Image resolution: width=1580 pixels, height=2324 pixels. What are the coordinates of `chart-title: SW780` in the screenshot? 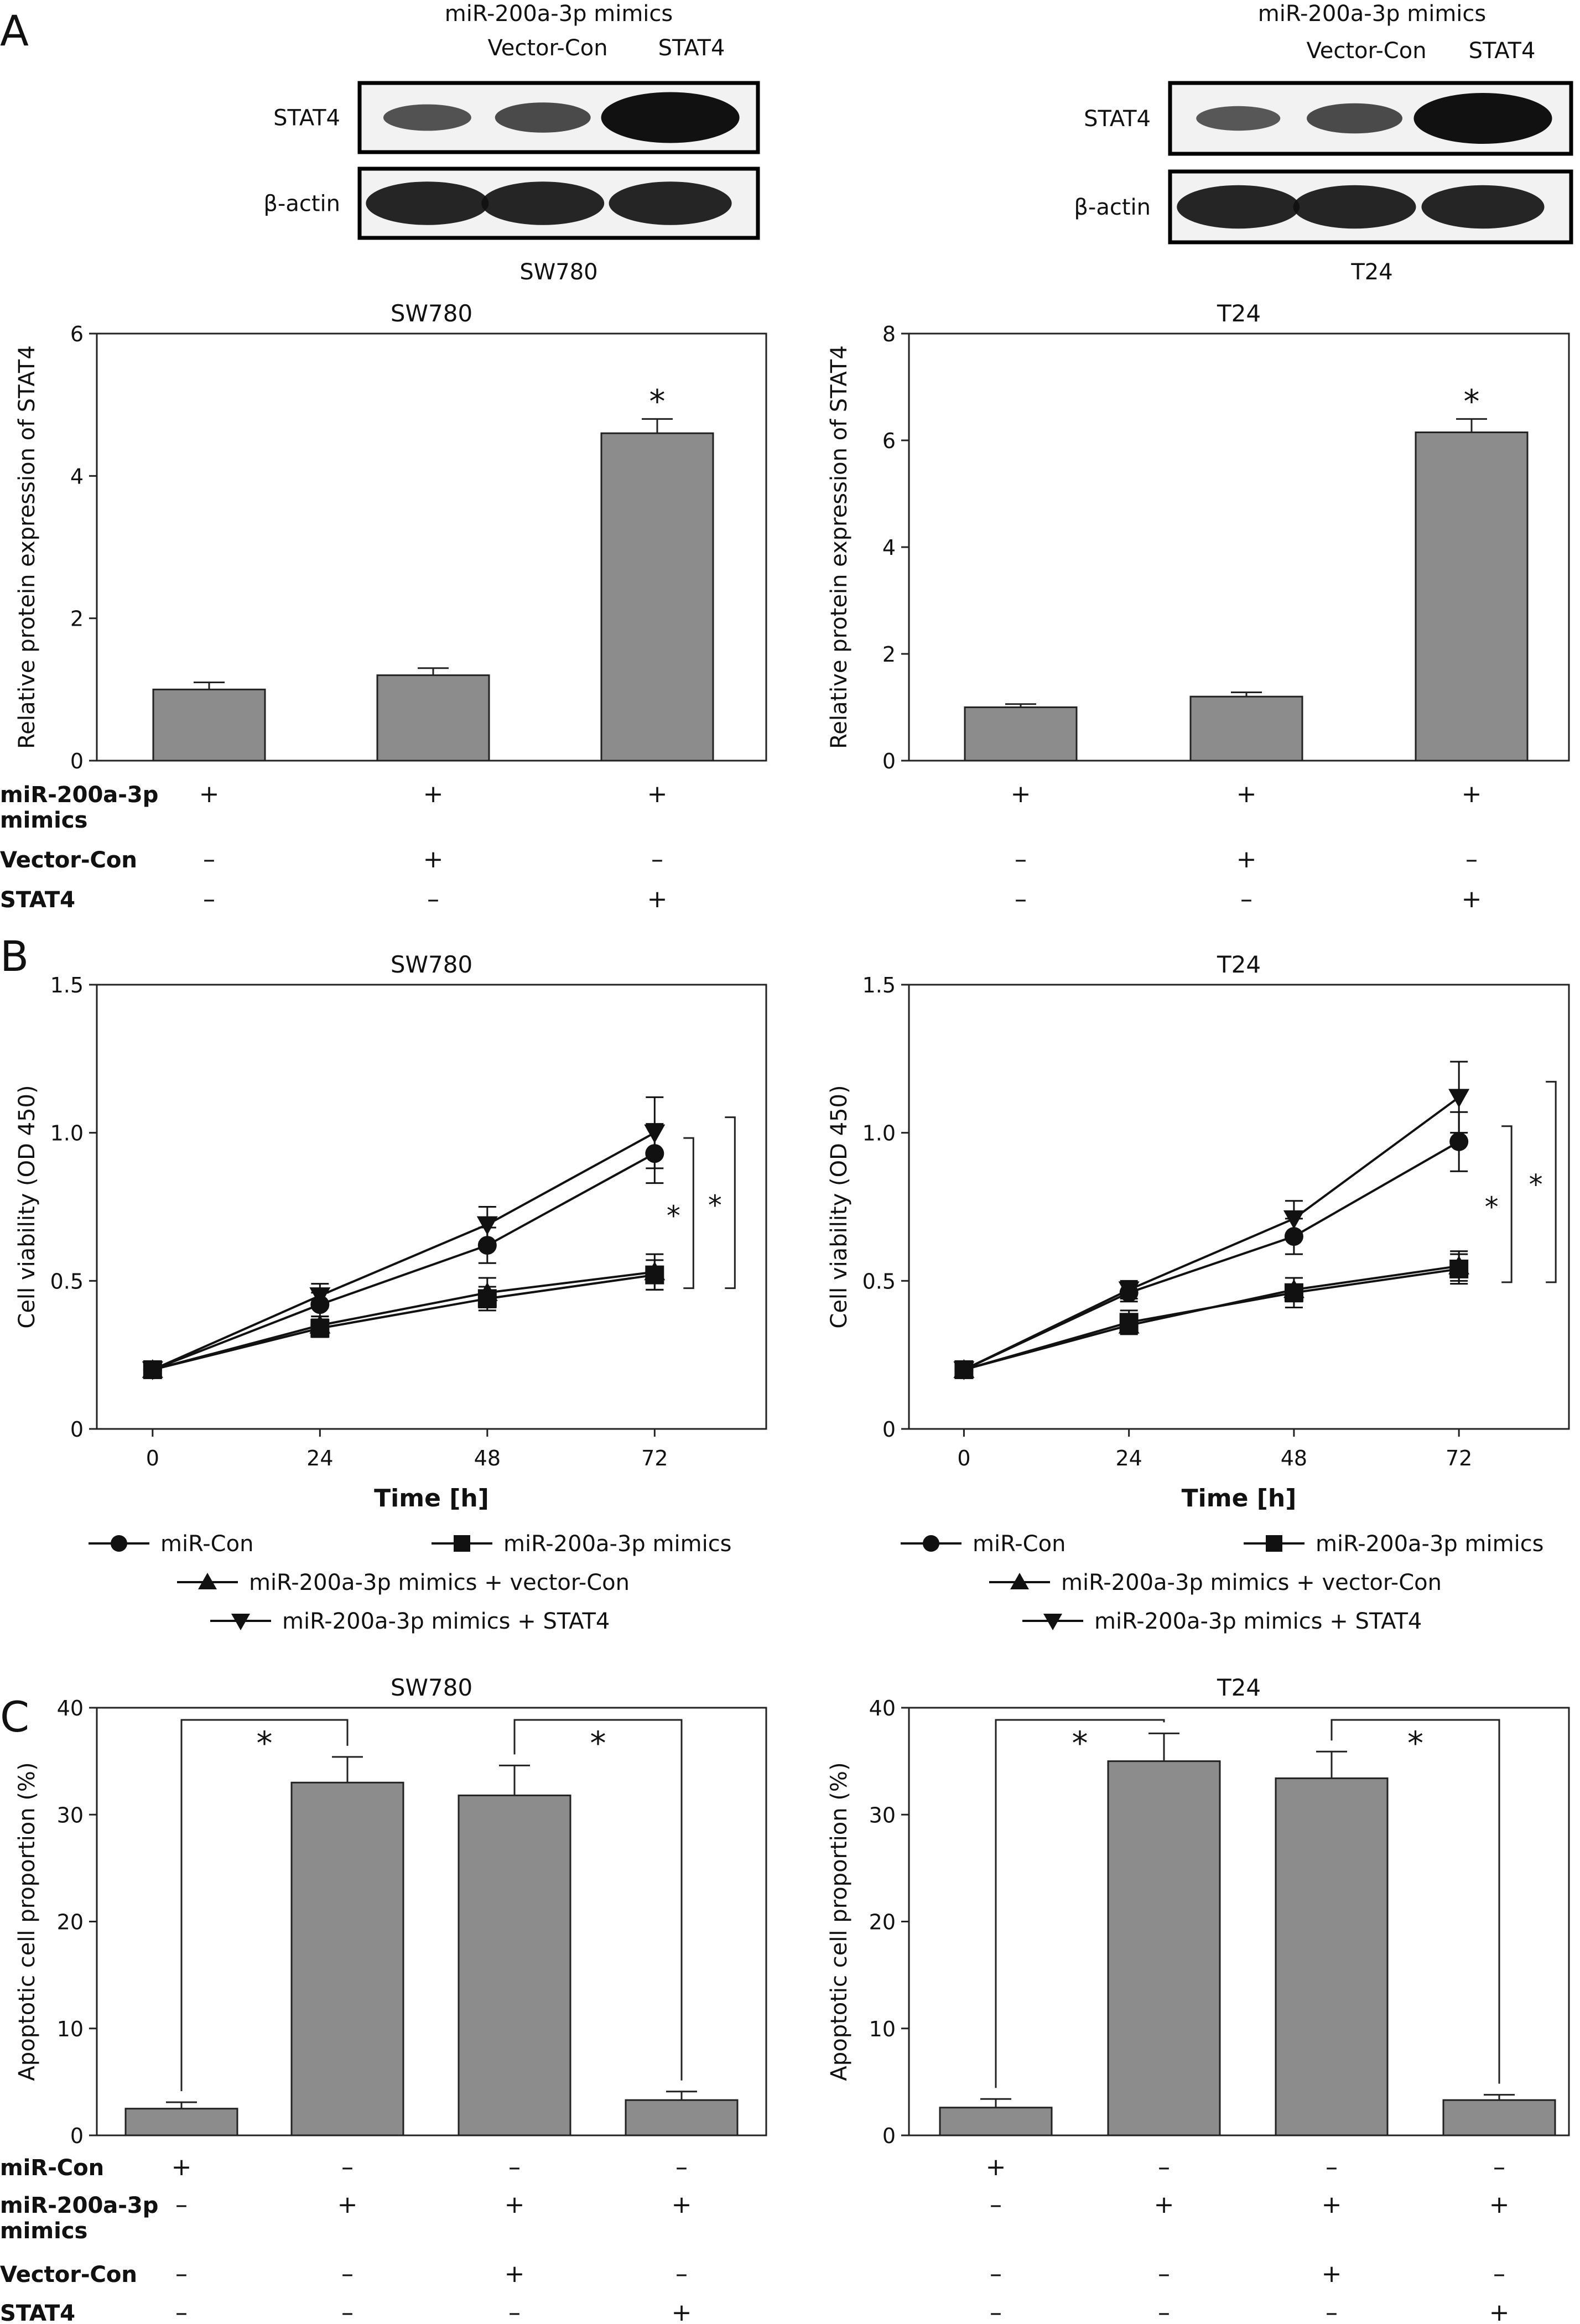 It's located at (432, 964).